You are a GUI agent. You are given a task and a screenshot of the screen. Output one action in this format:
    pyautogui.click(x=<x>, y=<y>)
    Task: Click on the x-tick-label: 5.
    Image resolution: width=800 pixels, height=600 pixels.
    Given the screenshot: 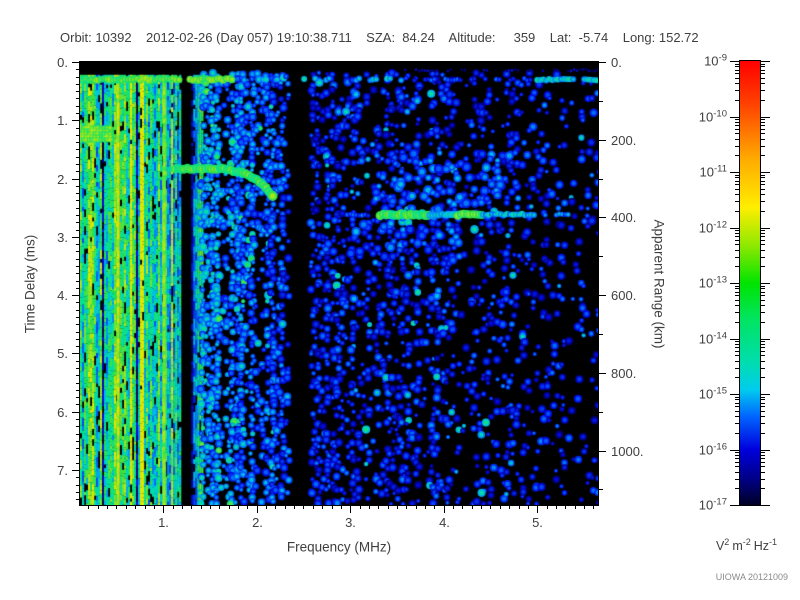 What is the action you would take?
    pyautogui.click(x=537, y=522)
    